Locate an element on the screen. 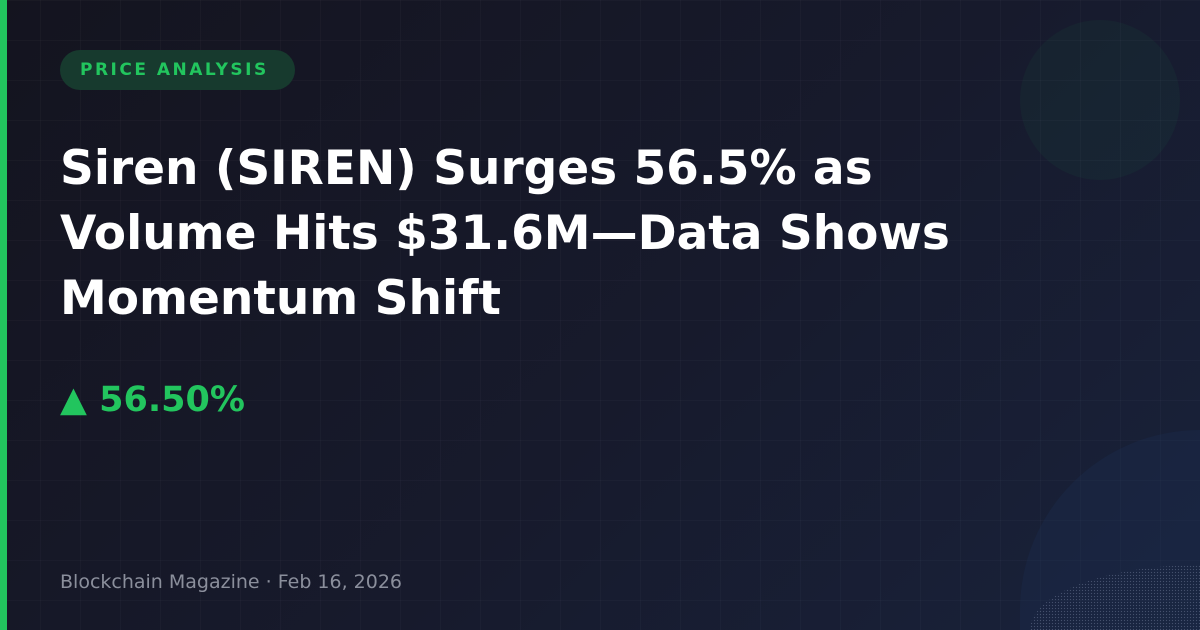 The height and width of the screenshot is (630, 1200). footer: Blockchain Magazine · Feb 16, 2026 is located at coordinates (231, 582).